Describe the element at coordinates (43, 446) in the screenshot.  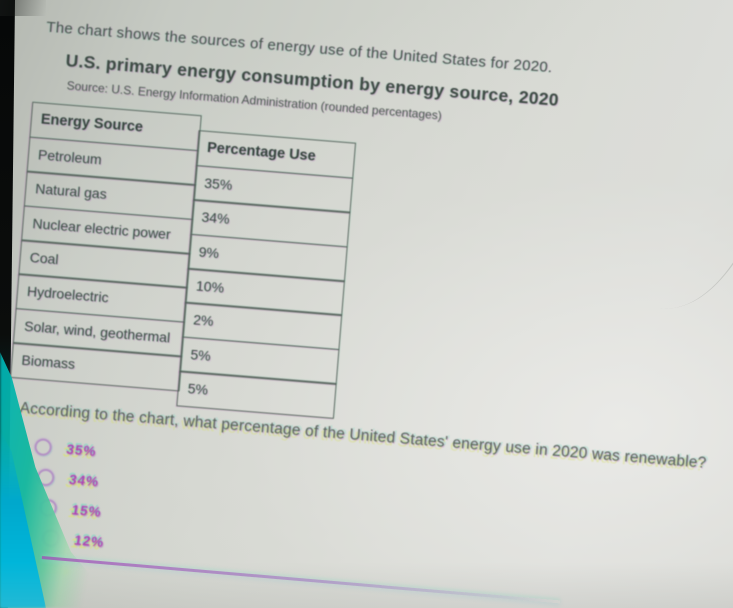
I see `radio-button-icon` at that location.